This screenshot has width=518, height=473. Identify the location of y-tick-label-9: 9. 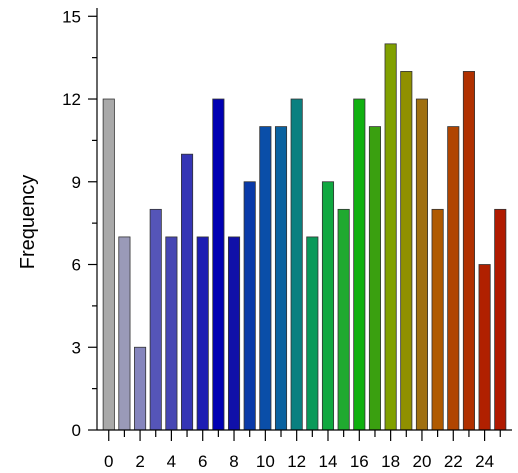
(76, 182).